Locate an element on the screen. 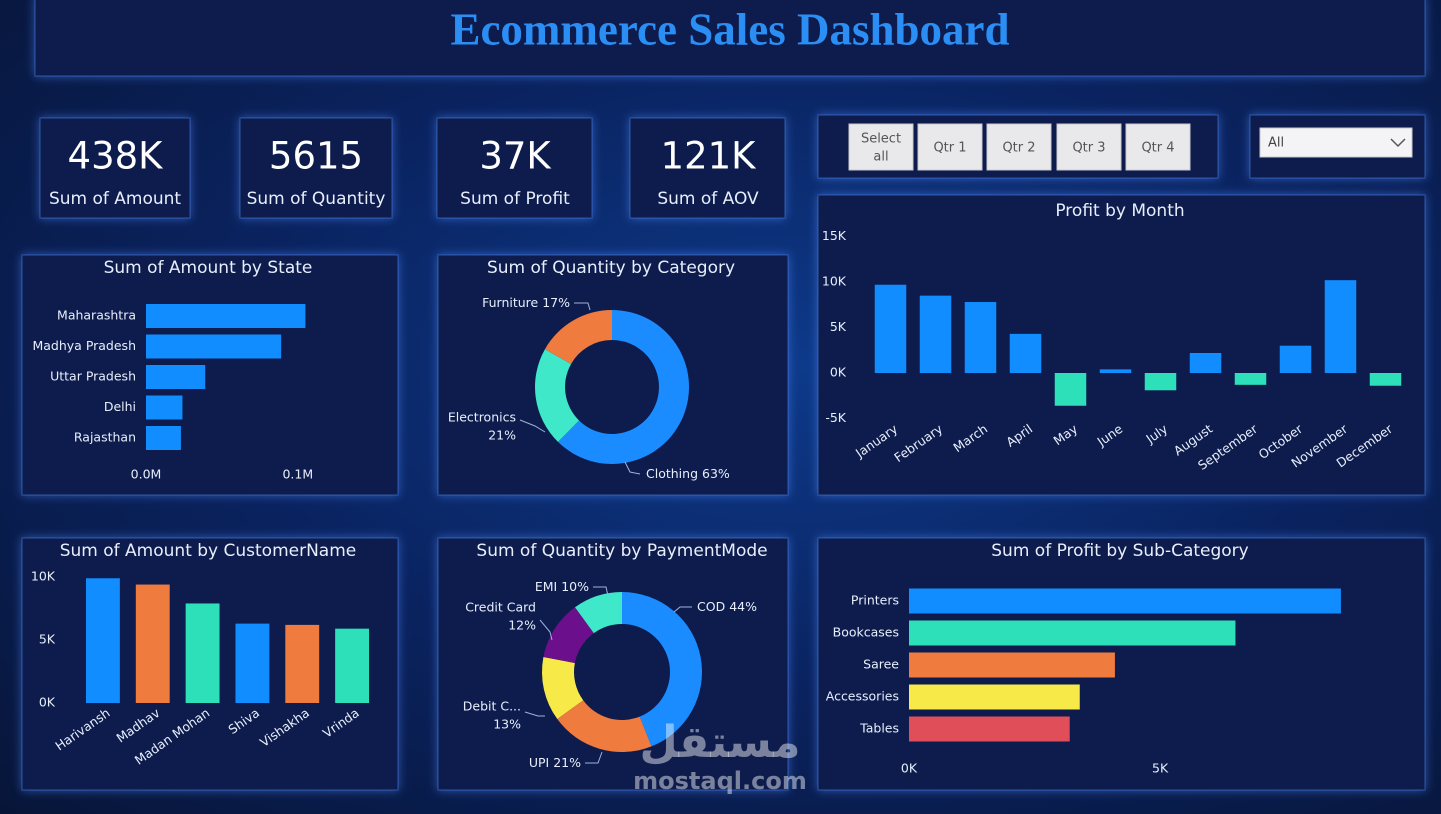 The image size is (1441, 814). y-tick-label: Accessories is located at coordinates (862, 696).